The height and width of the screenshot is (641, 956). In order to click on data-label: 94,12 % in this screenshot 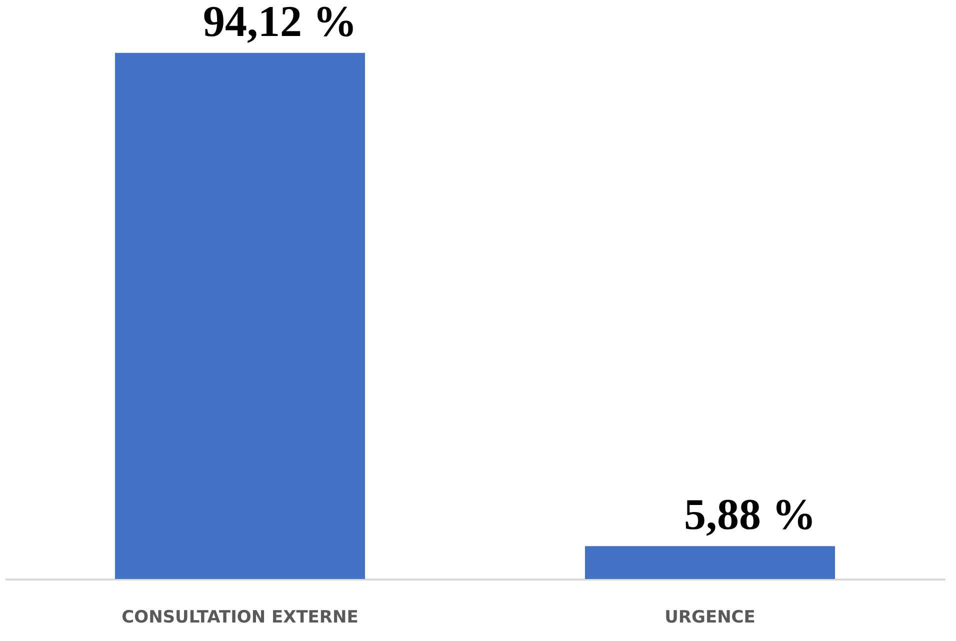, I will do `click(280, 23)`.